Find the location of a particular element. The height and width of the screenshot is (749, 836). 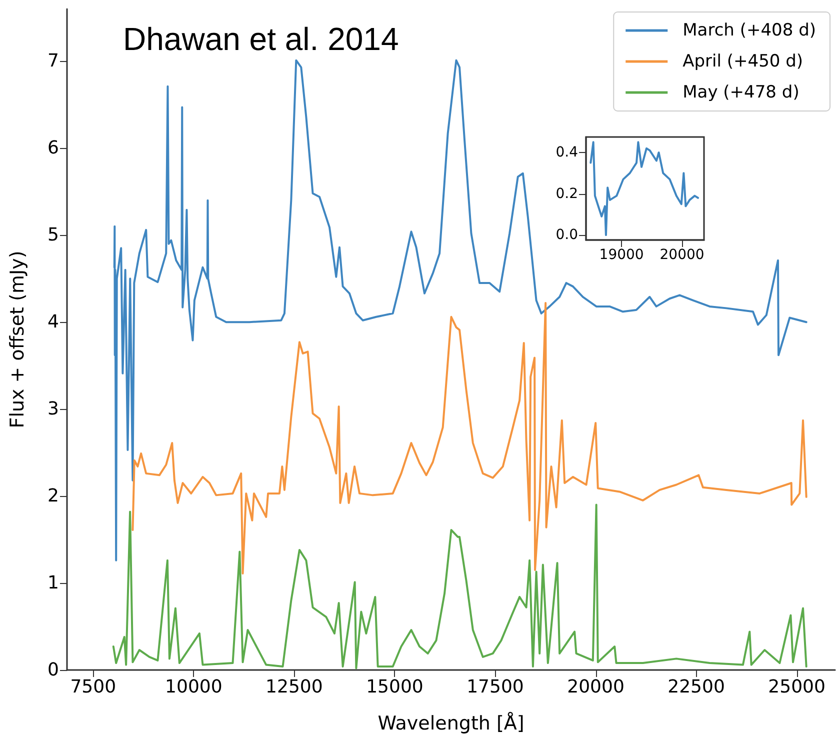

y-tick-label: 0 is located at coordinates (53, 670).